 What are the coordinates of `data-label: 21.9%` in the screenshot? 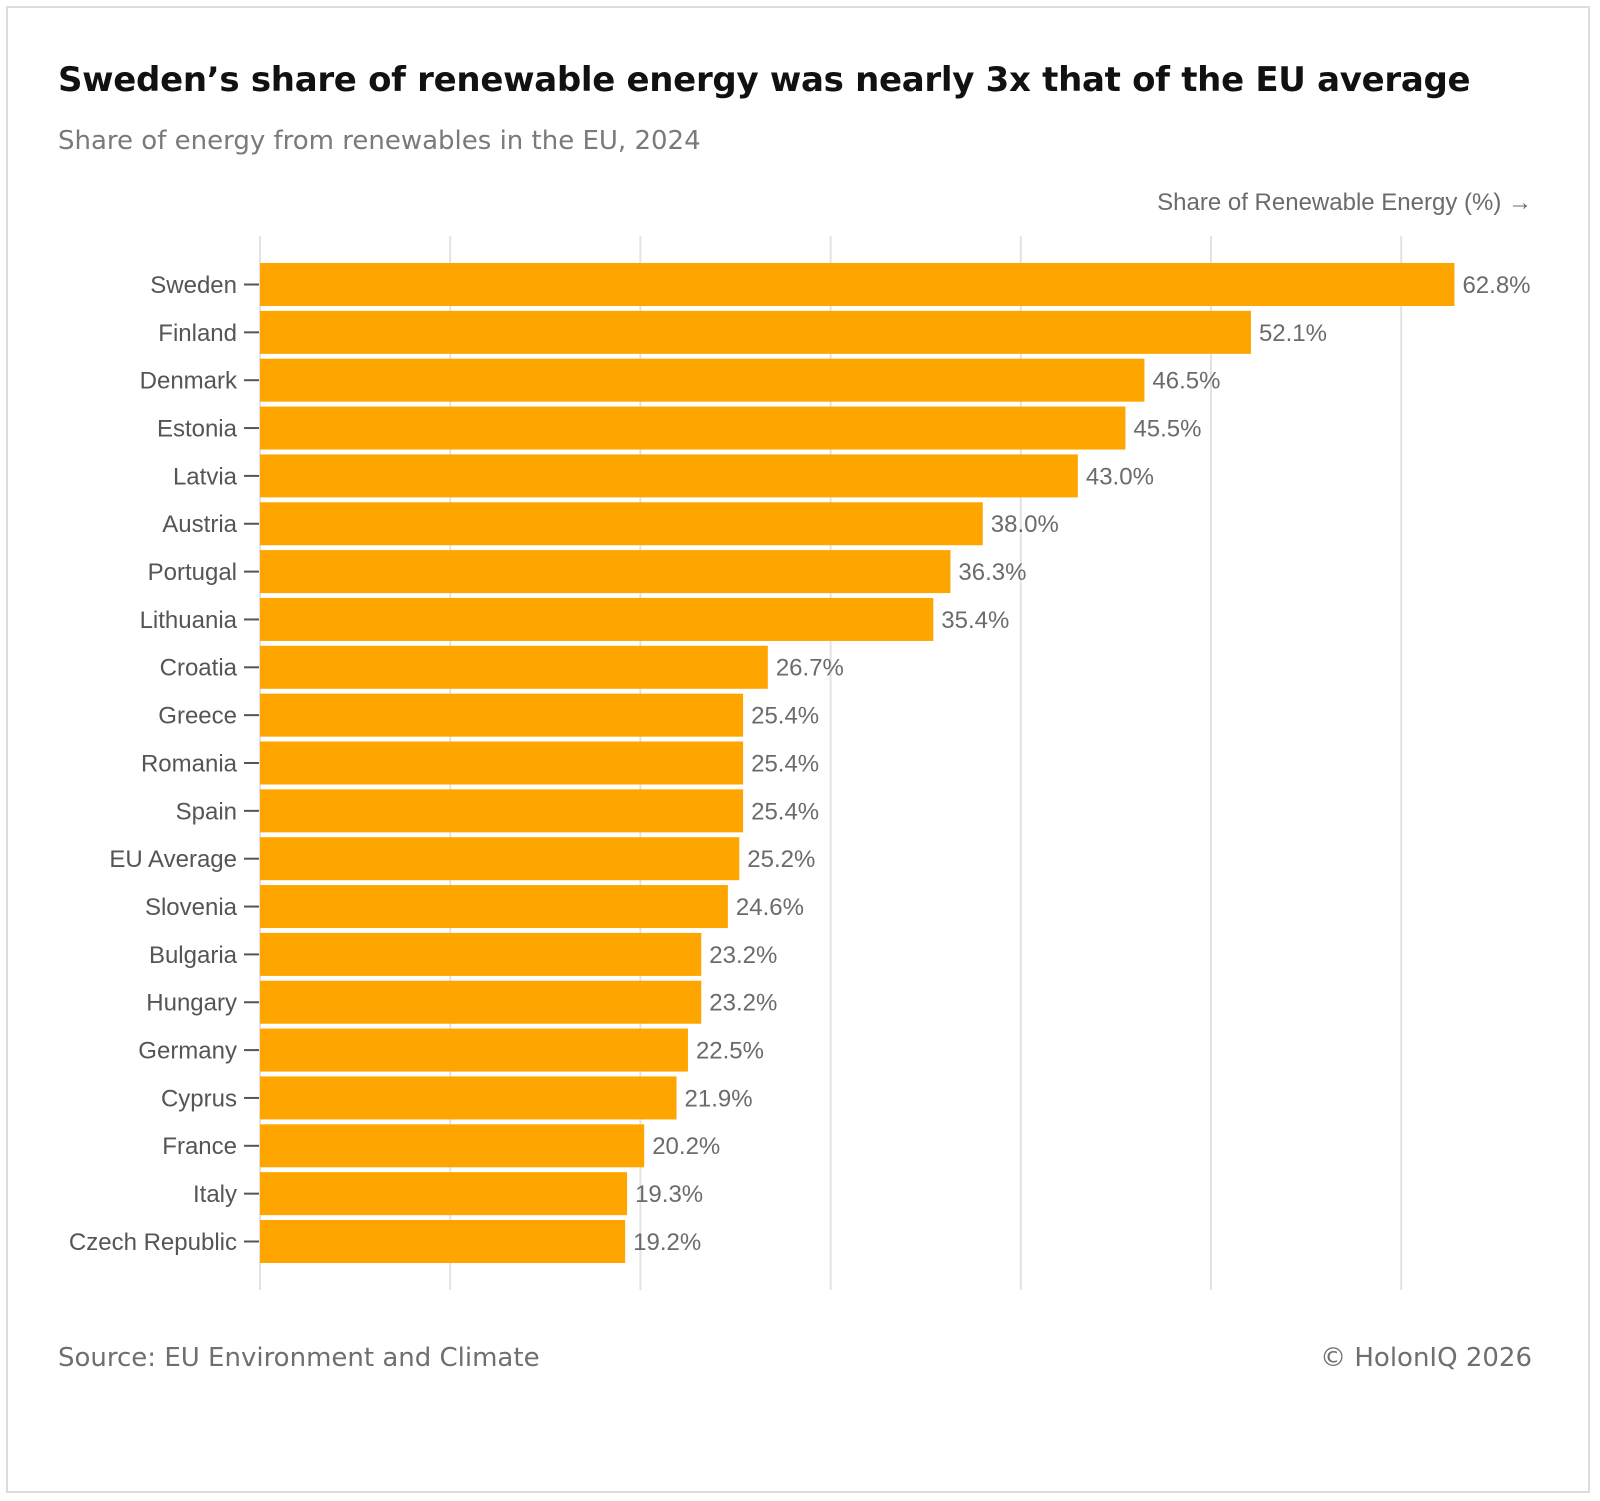 It's located at (719, 1098).